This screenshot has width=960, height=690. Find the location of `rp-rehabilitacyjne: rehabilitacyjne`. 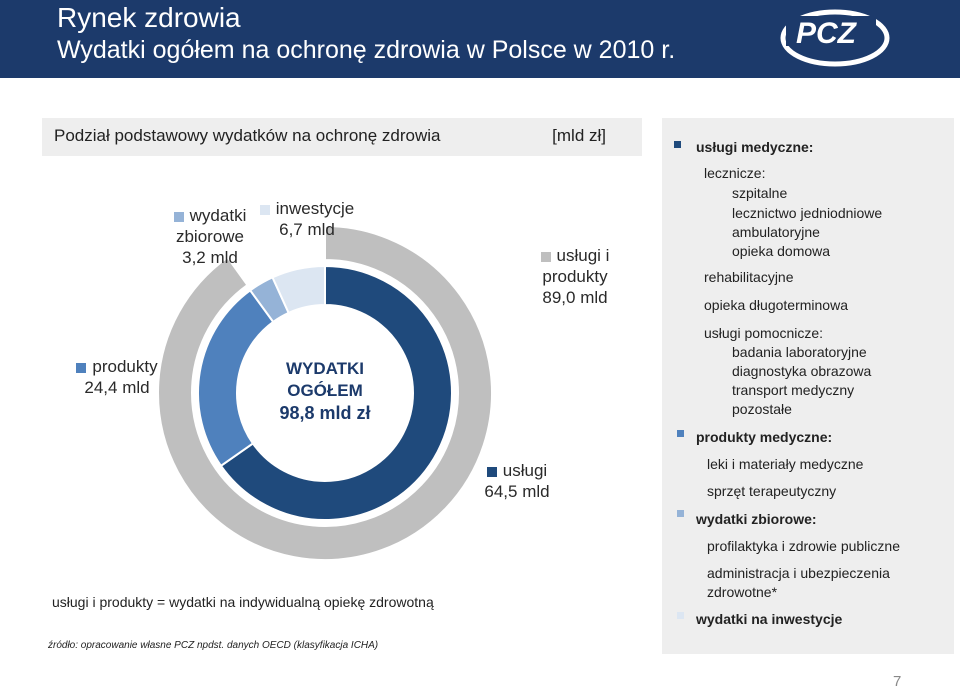

rp-rehabilitacyjne: rehabilitacyjne is located at coordinates (749, 277).